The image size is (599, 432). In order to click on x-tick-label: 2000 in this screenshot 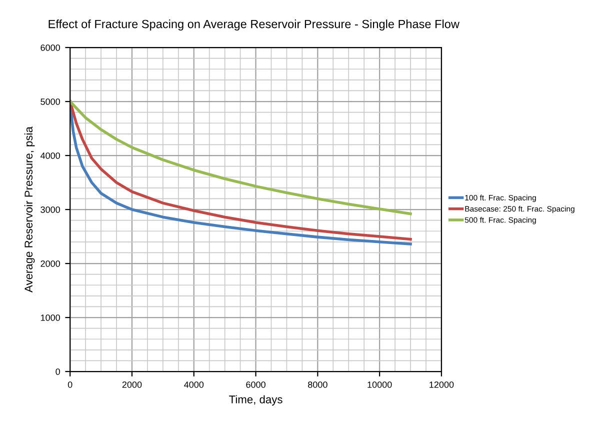, I will do `click(132, 384)`.